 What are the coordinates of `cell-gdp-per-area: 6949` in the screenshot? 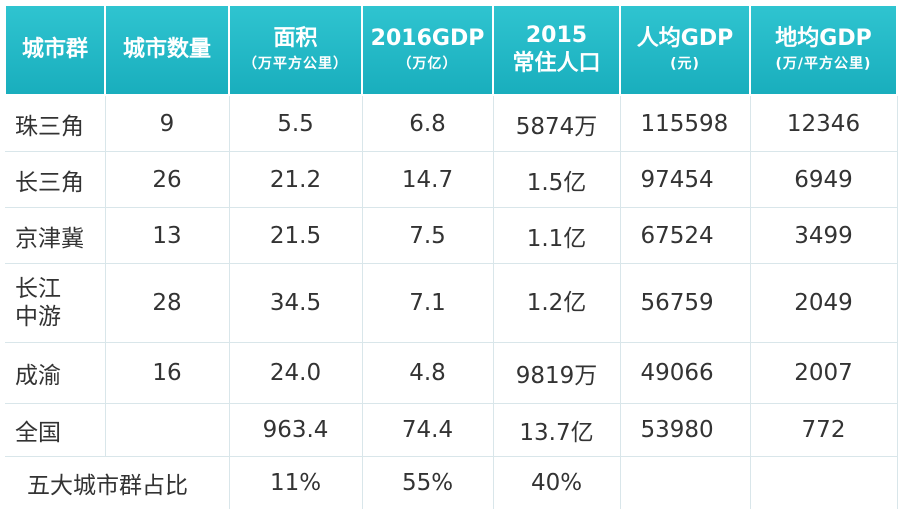 It's located at (823, 180).